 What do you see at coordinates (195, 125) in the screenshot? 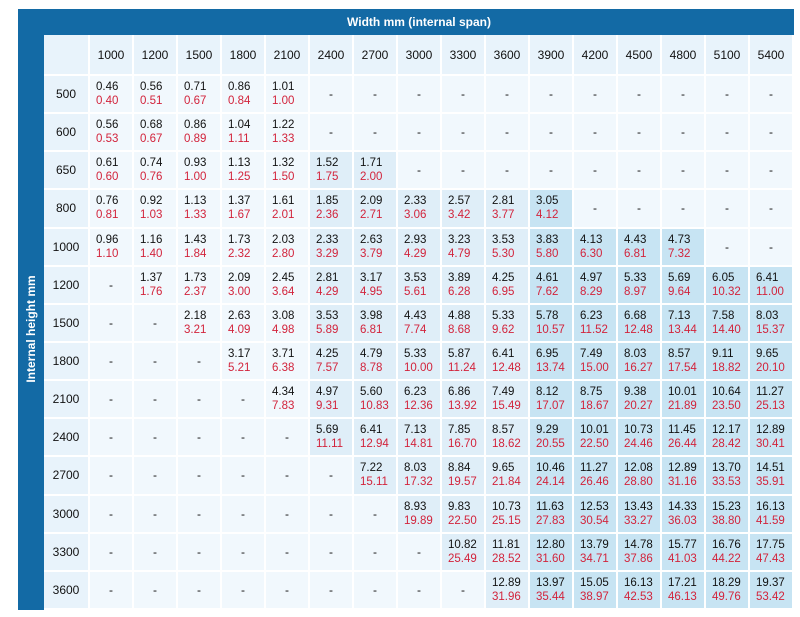
I see `value-primary: 0.86` at bounding box center [195, 125].